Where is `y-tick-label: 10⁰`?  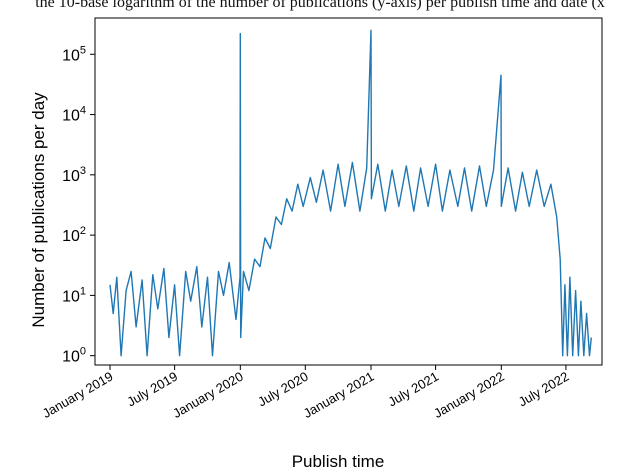 y-tick-label: 10⁰ is located at coordinates (74, 356).